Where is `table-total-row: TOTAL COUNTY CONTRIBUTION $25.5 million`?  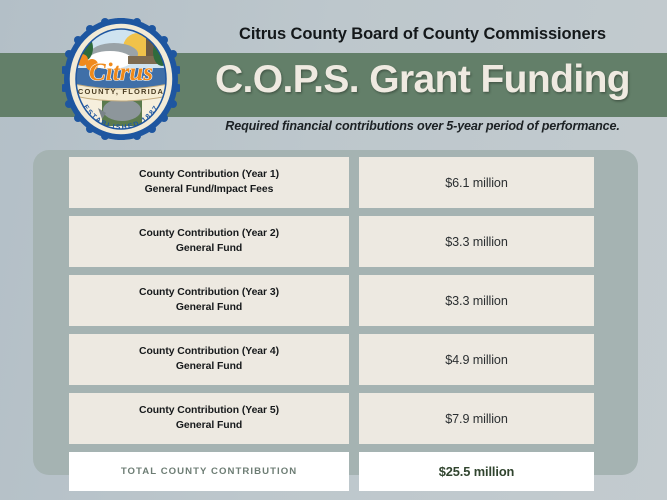 table-total-row: TOTAL COUNTY CONTRIBUTION $25.5 million is located at coordinates (331, 471).